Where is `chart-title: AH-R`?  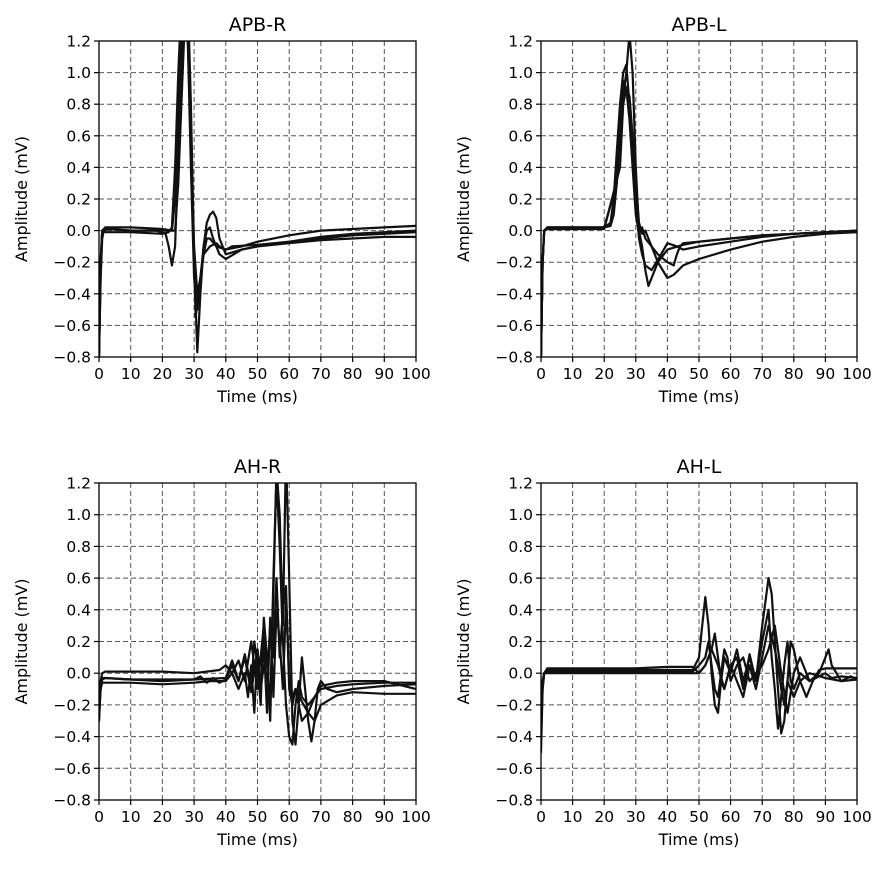 chart-title: AH-R is located at coordinates (257, 467).